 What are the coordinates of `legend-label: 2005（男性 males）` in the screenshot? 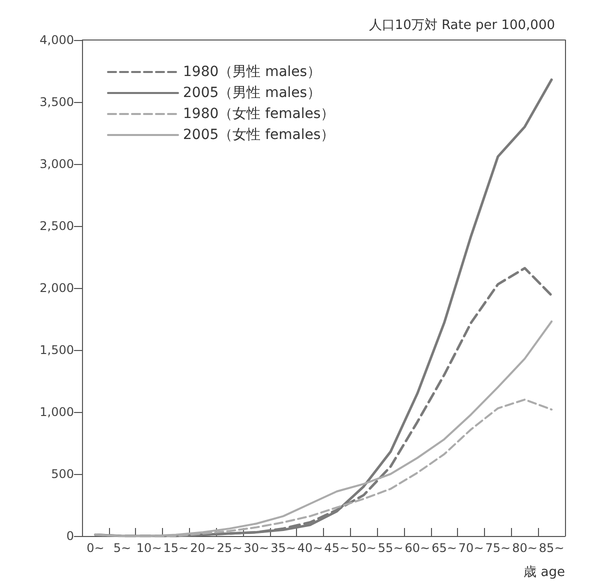 It's located at (252, 93).